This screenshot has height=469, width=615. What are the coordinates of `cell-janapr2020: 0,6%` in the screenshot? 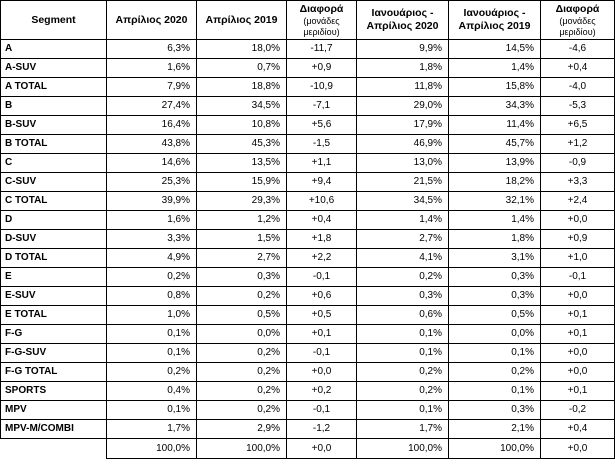 It's located at (402, 315).